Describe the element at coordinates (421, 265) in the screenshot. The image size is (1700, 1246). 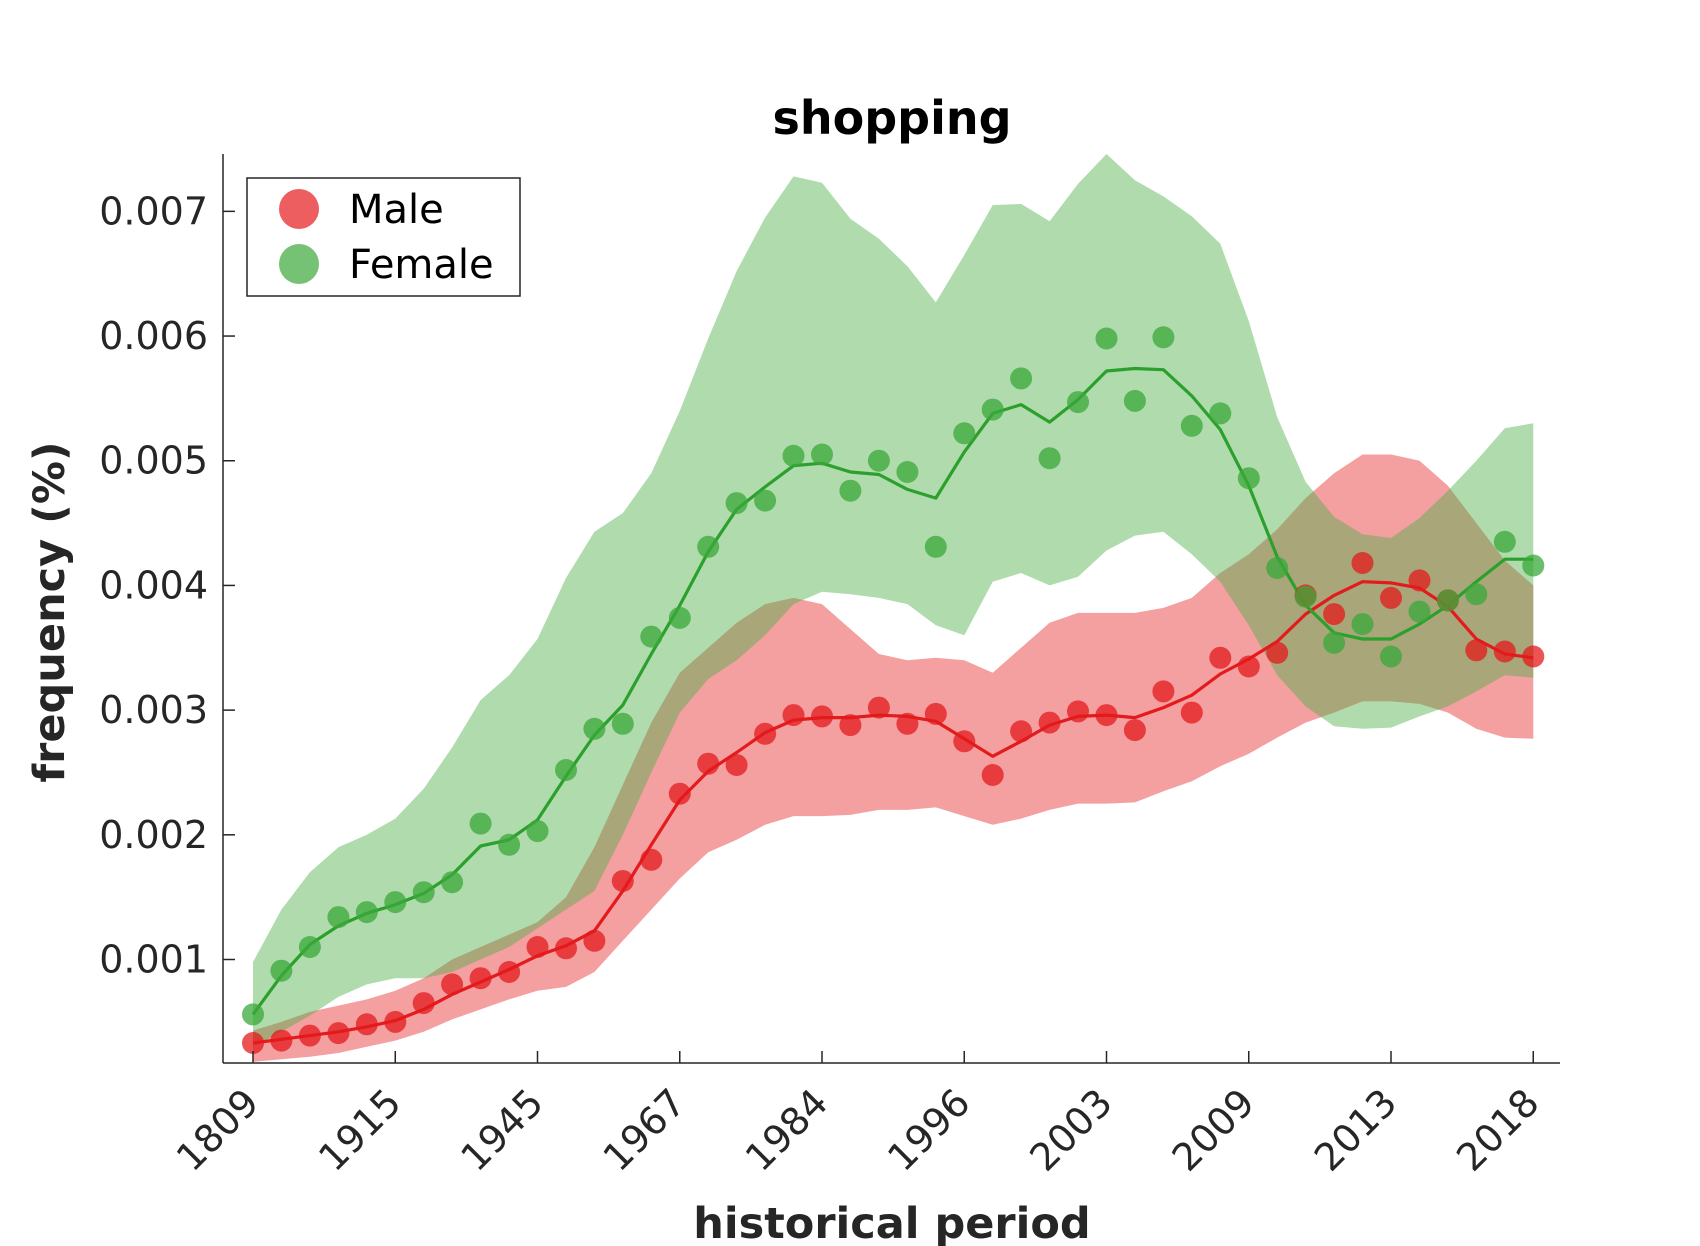
I see `legend-label-female: Female` at that location.